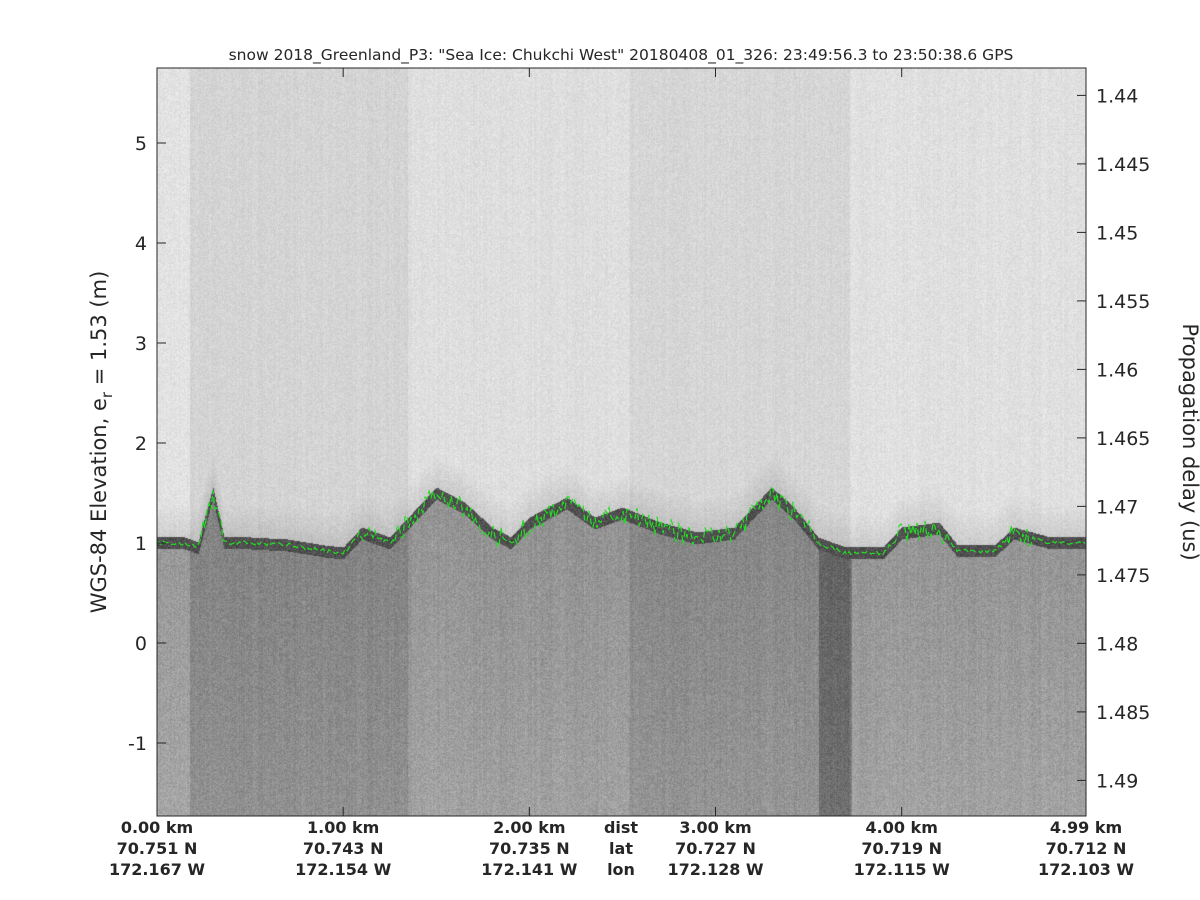 The width and height of the screenshot is (1200, 900). I want to click on x-row-label-lat: lat, so click(621, 848).